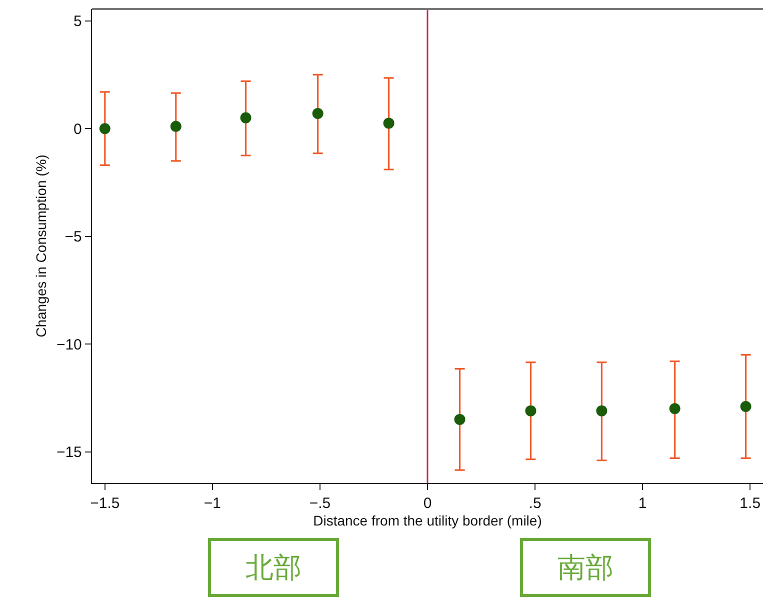  I want to click on x-tick-label: 1, so click(642, 503).